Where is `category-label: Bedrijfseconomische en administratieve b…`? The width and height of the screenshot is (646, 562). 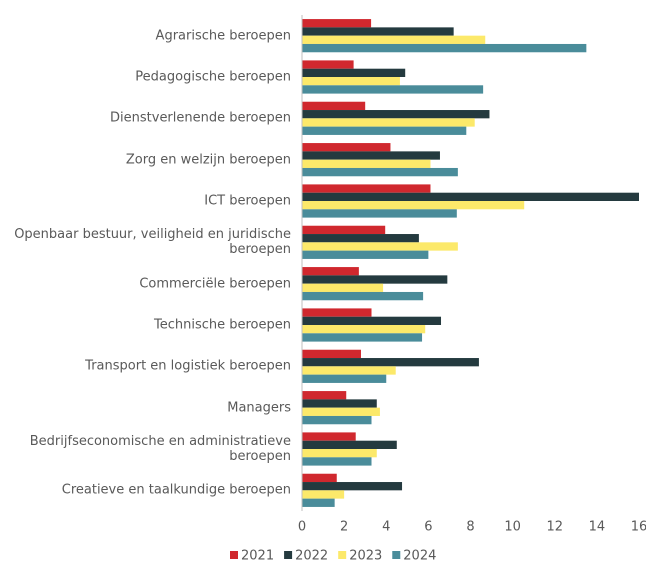 category-label: Bedrijfseconomische en administratieve b… is located at coordinates (160, 449).